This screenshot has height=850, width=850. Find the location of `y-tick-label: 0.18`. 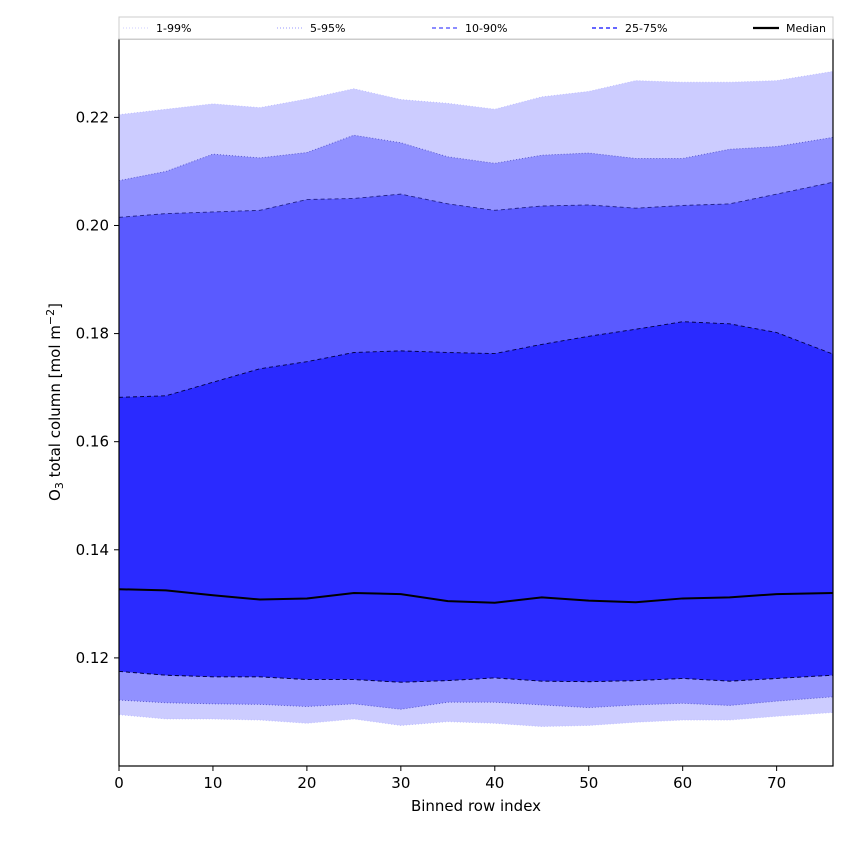

y-tick-label: 0.18 is located at coordinates (92, 334).